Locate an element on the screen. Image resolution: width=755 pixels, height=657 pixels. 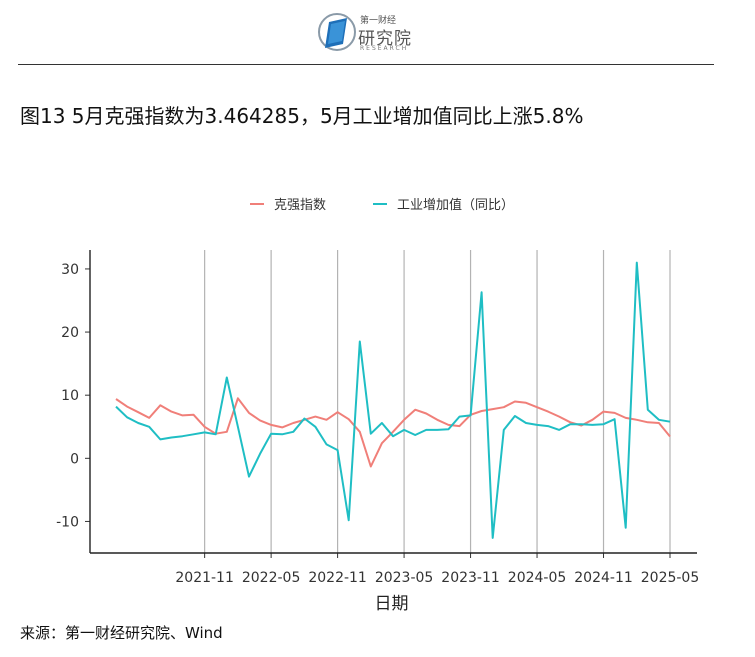
y-tick-label: -10 is located at coordinates (67, 522).